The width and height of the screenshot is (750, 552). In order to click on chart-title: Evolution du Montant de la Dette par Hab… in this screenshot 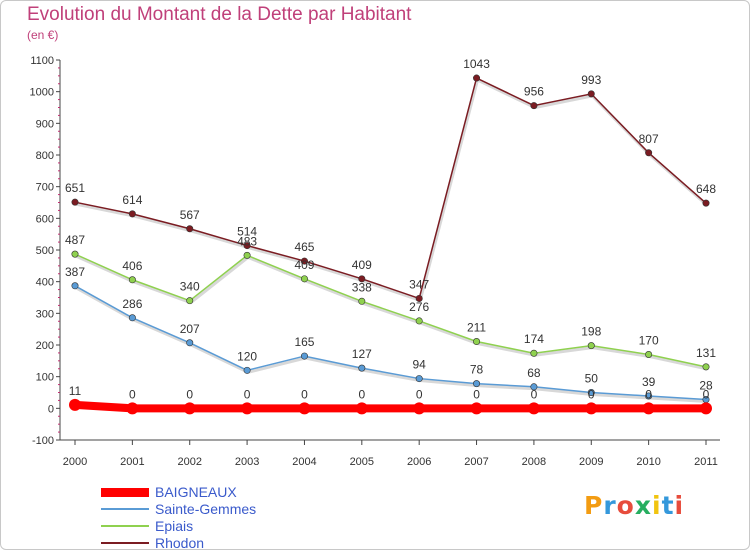, I will do `click(219, 14)`.